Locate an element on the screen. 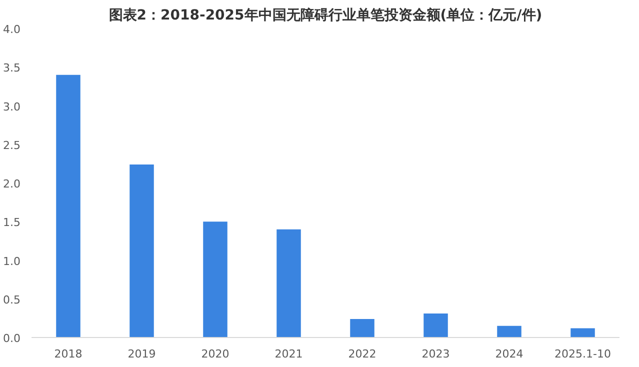 Image resolution: width=639 pixels, height=367 pixels. x-tick-label: 2020 is located at coordinates (215, 354).